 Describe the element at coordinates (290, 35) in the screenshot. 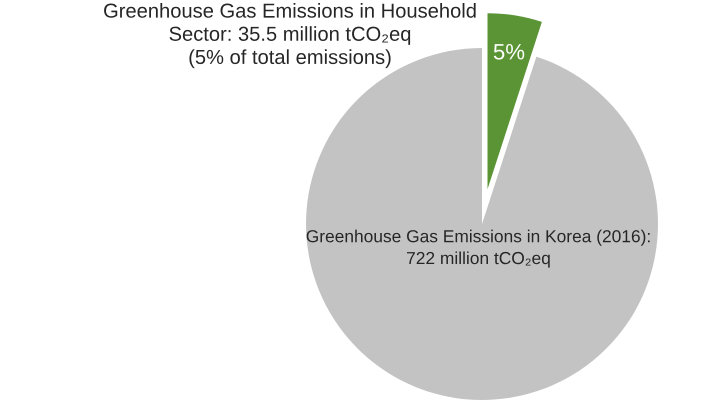

I see `slice-label: Greenhouse Gas Emissions in Household Sector: 35.5 million tCO₂eq (5% of total emissions)` at that location.